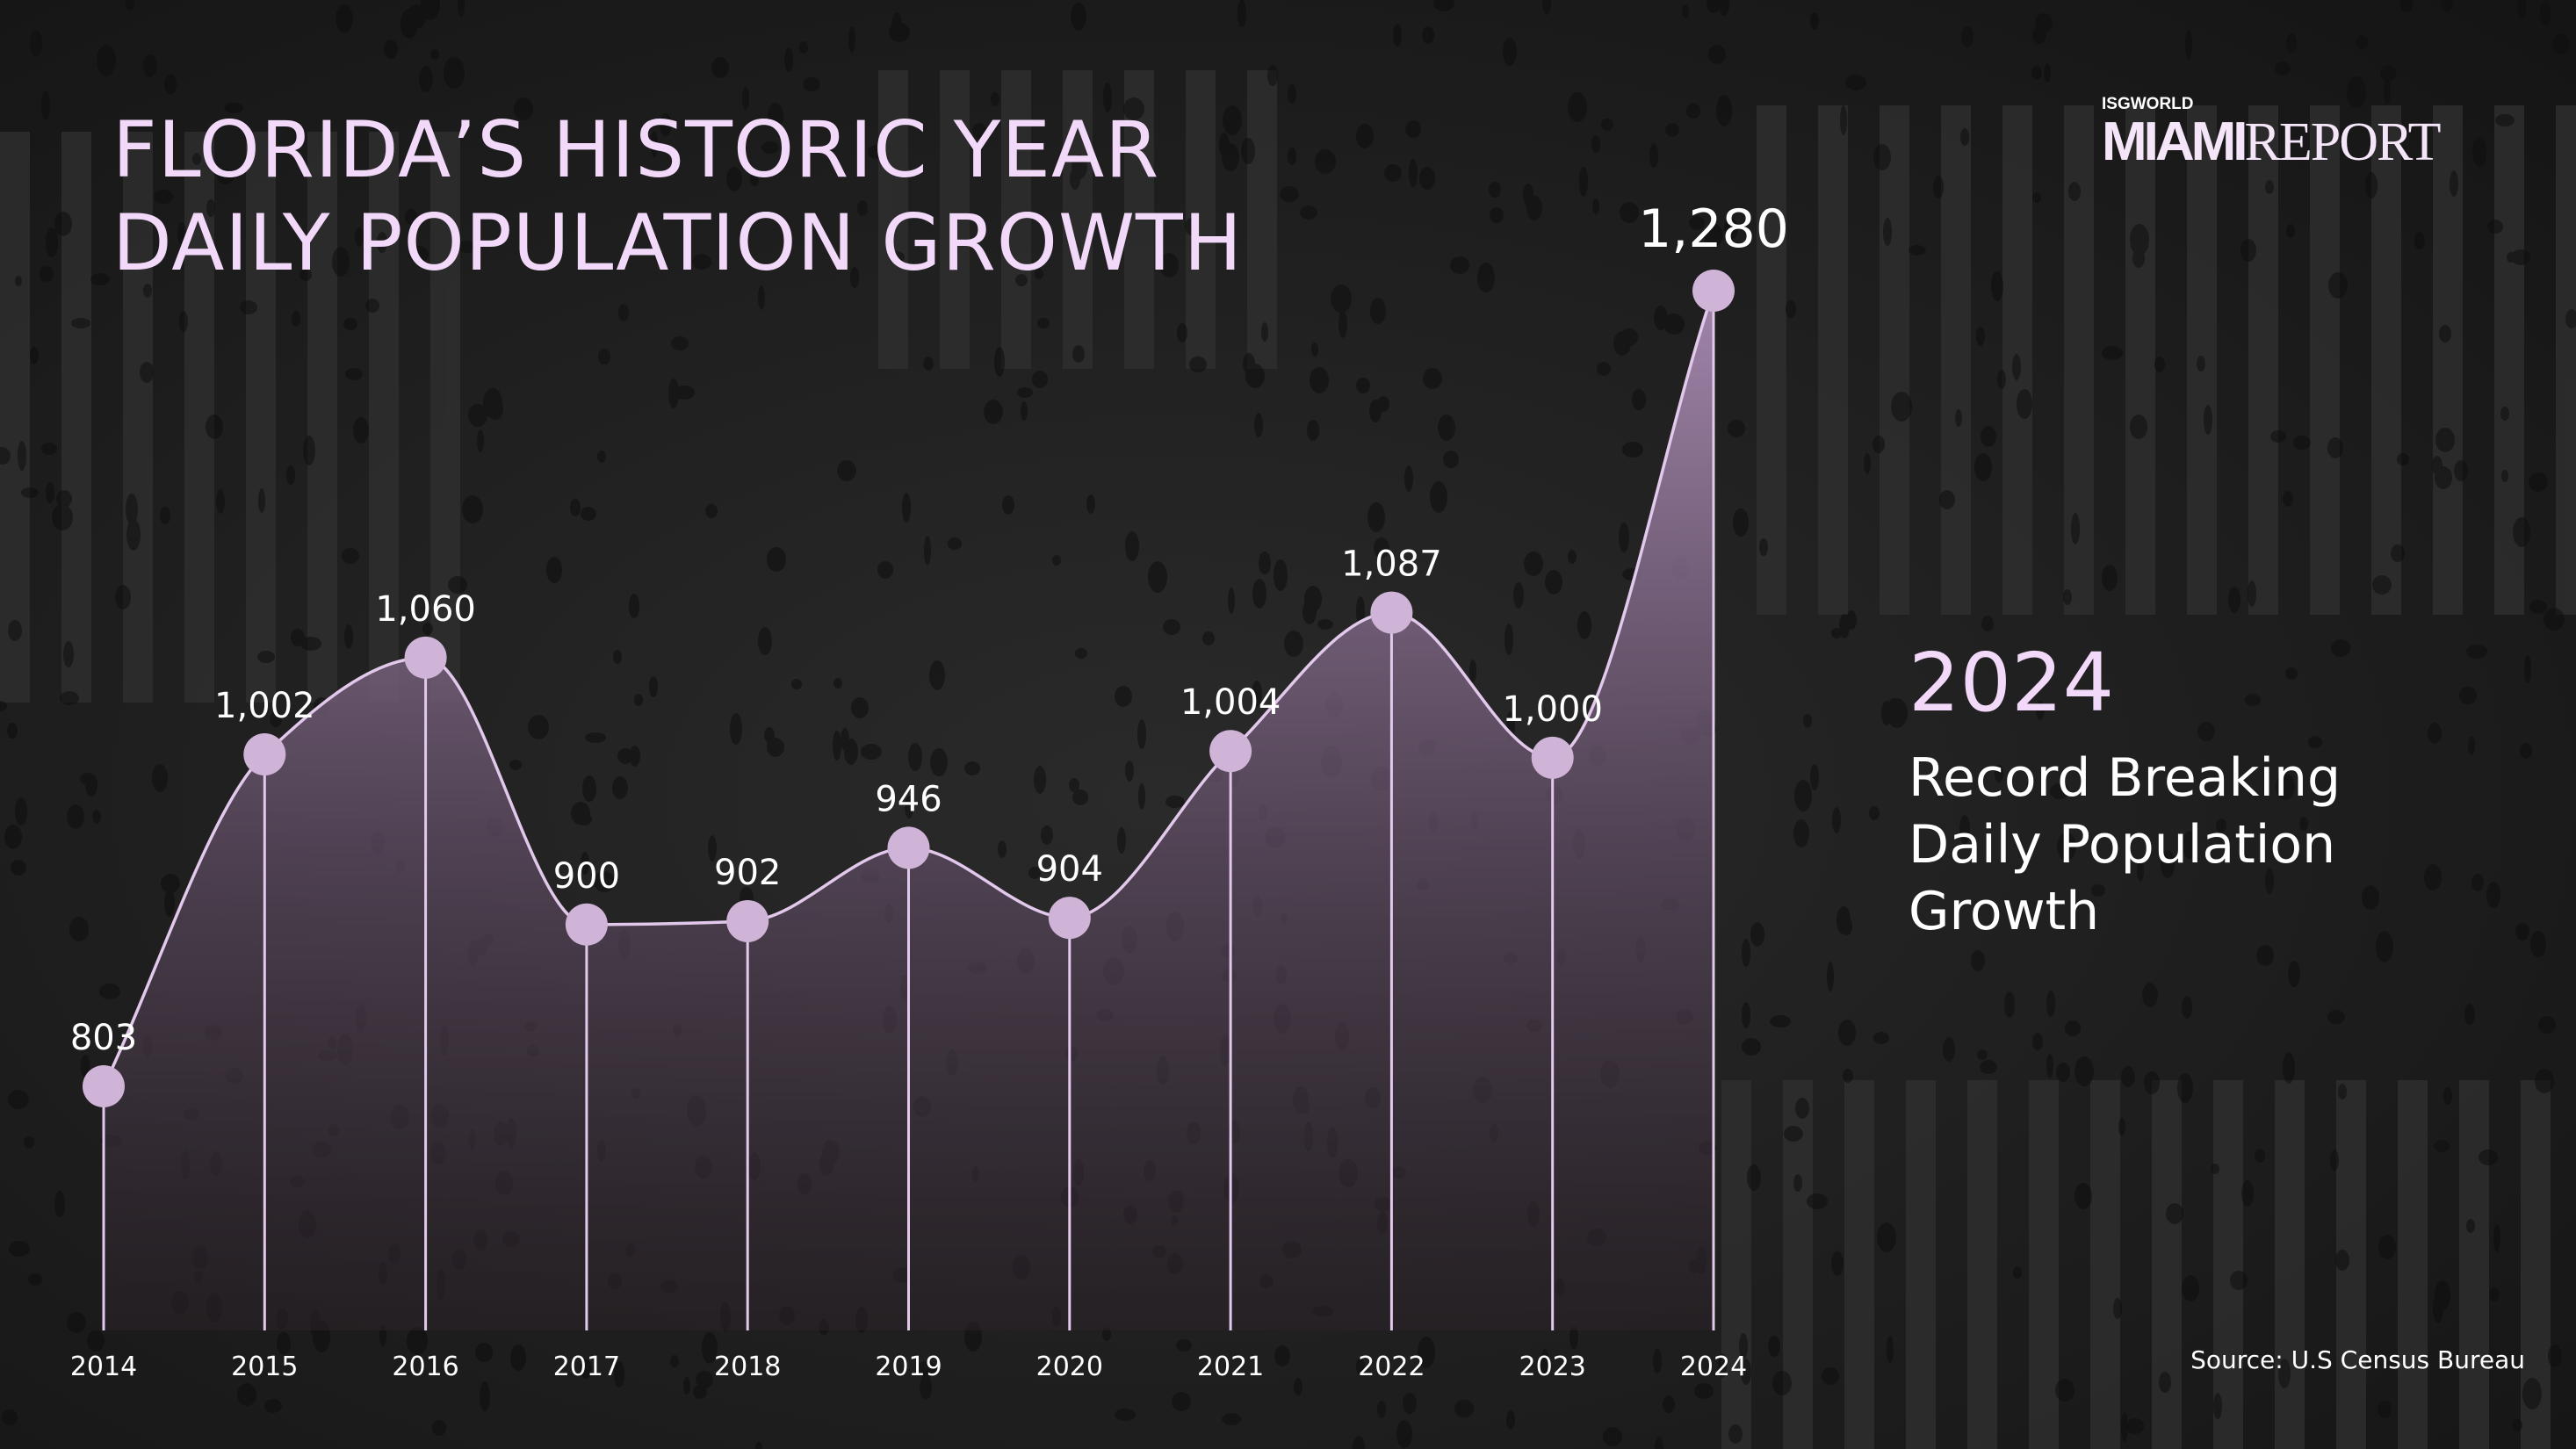 This screenshot has width=2576, height=1449. What do you see at coordinates (2312, 135) in the screenshot?
I see `miami-report-logo: ISGWORLD MIAMIREPORT` at bounding box center [2312, 135].